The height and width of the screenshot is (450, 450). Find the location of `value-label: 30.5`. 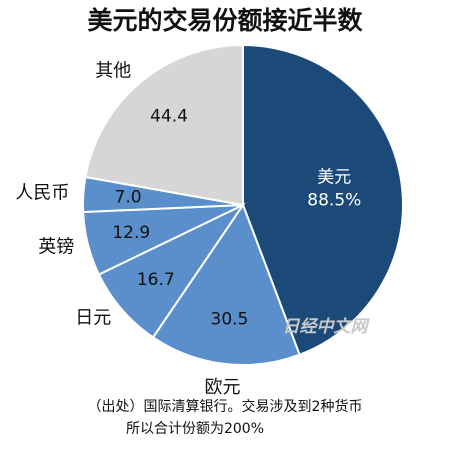

value-label: 30.5 is located at coordinates (230, 319).